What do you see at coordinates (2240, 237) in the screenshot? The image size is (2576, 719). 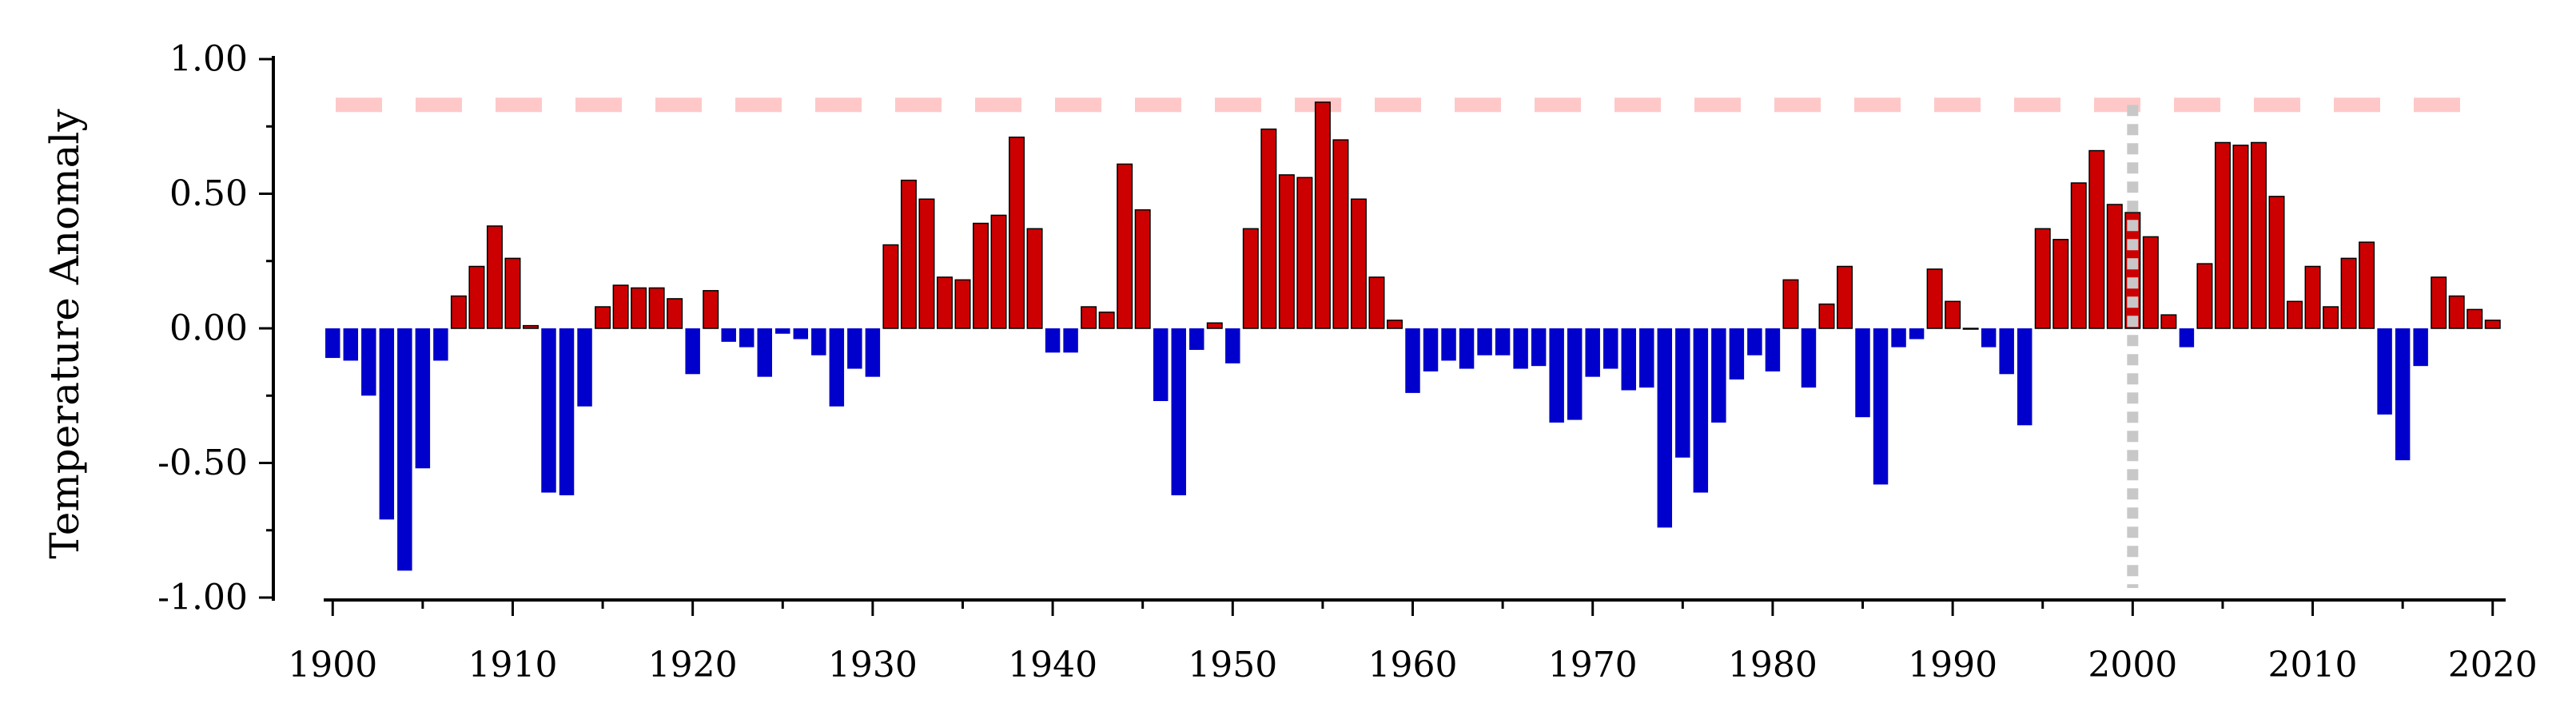 I see `bar-2006` at bounding box center [2240, 237].